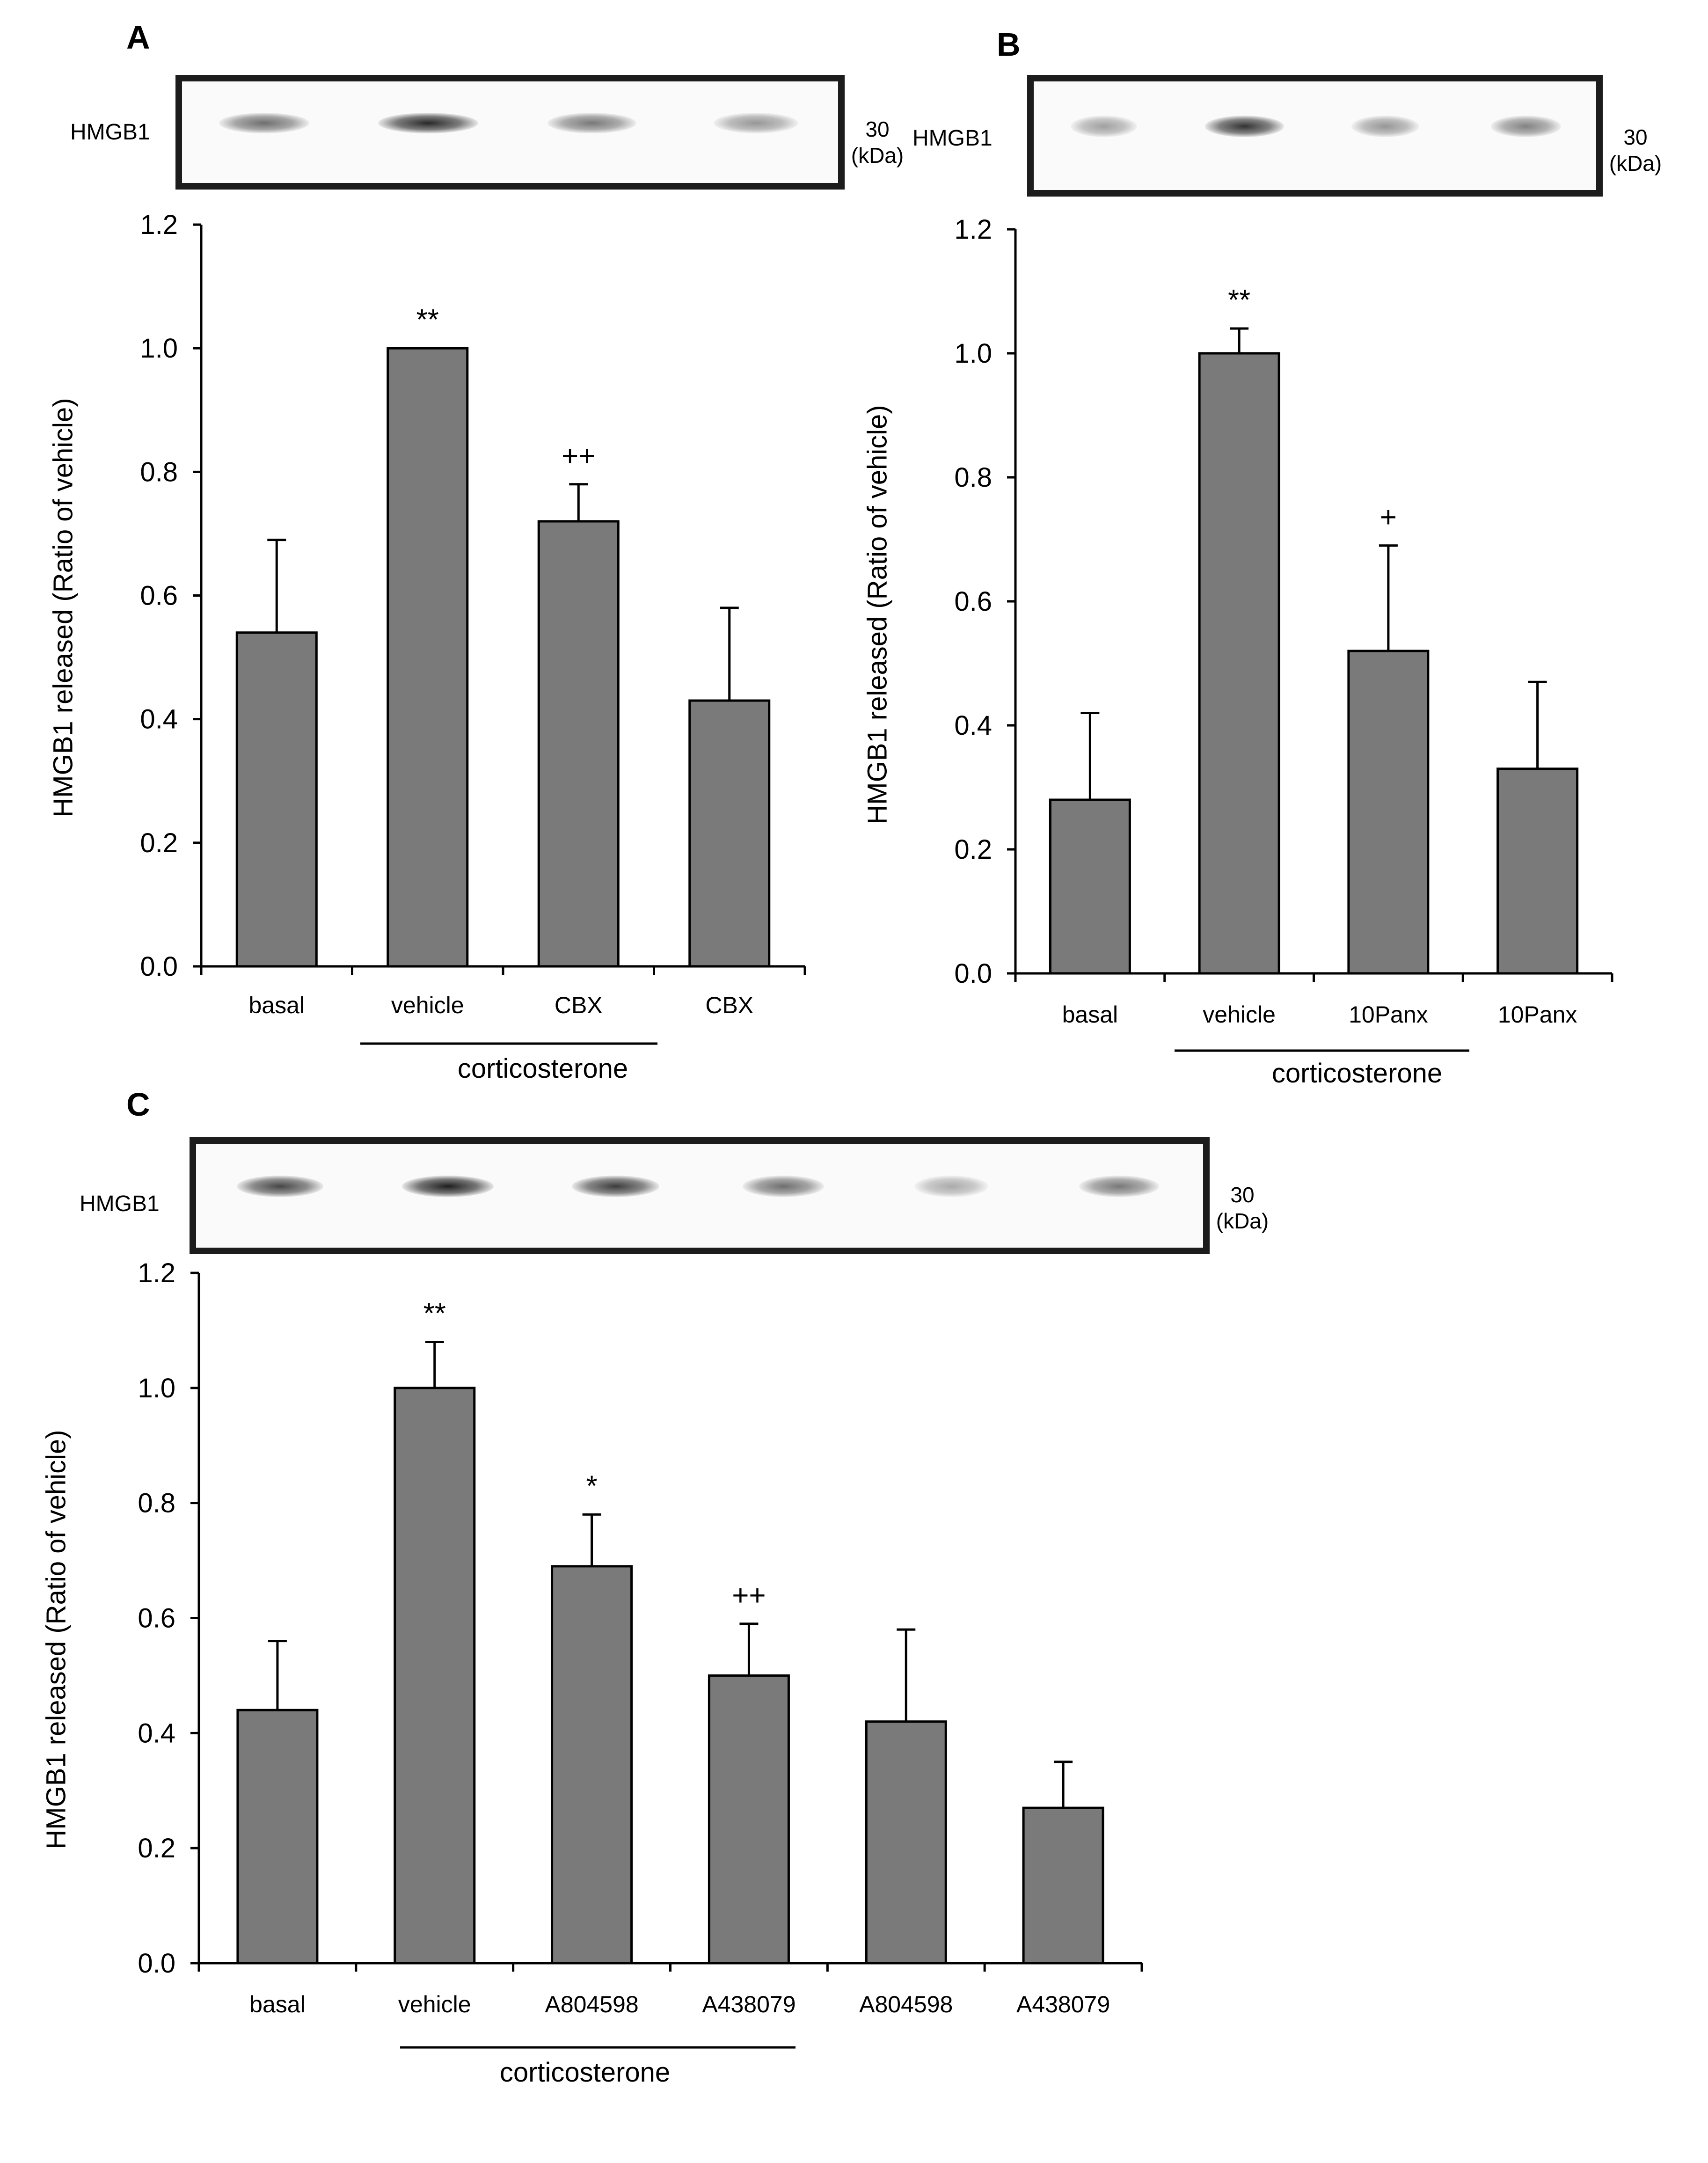  I want to click on panel-c-significance-3: *, so click(592, 1486).